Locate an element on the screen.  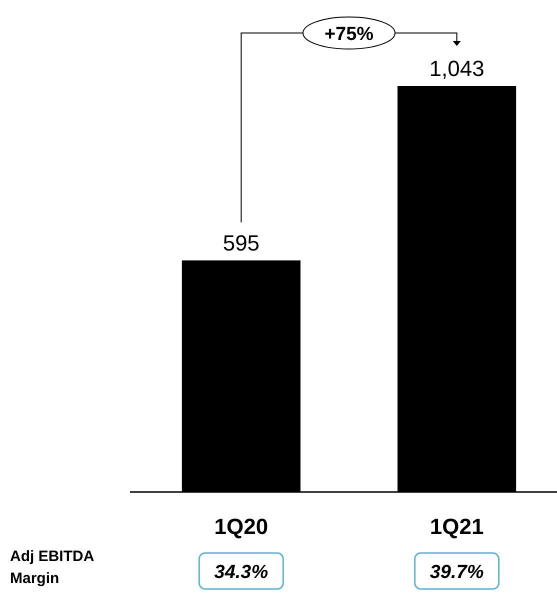
text: 39.7% is located at coordinates (457, 572).